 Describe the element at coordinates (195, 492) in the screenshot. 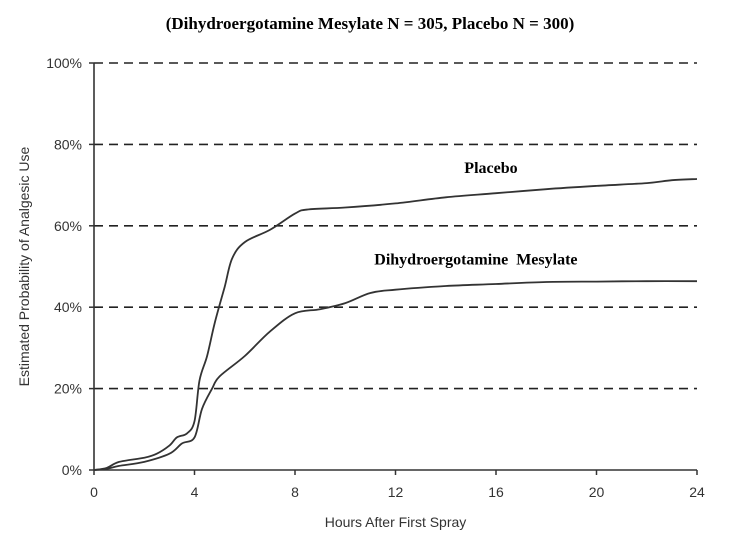

I see `x-tick-label: 4` at that location.